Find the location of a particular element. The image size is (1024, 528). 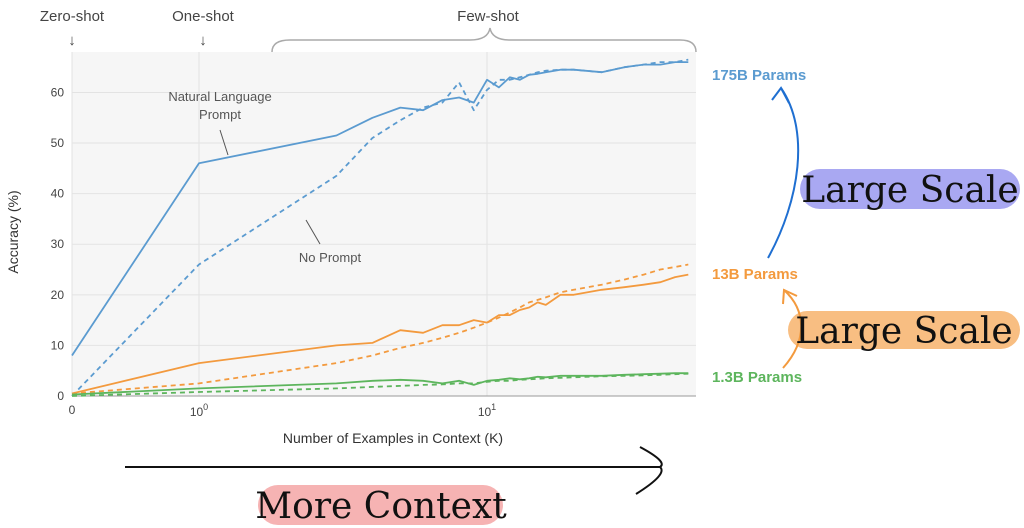

param-175b-label: 175B Params is located at coordinates (759, 75).